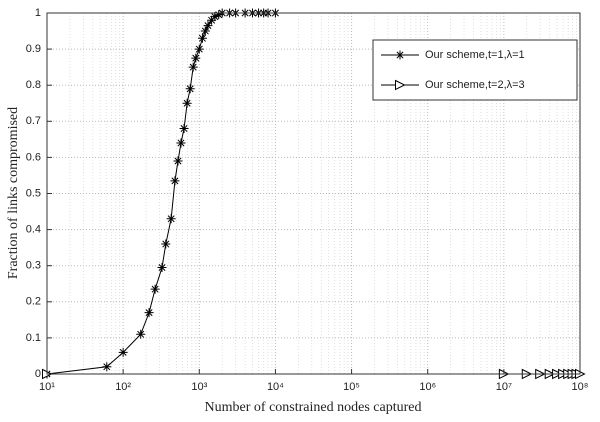 Image resolution: width=600 pixels, height=422 pixels. I want to click on y-tick-label: 0.4, so click(33, 230).